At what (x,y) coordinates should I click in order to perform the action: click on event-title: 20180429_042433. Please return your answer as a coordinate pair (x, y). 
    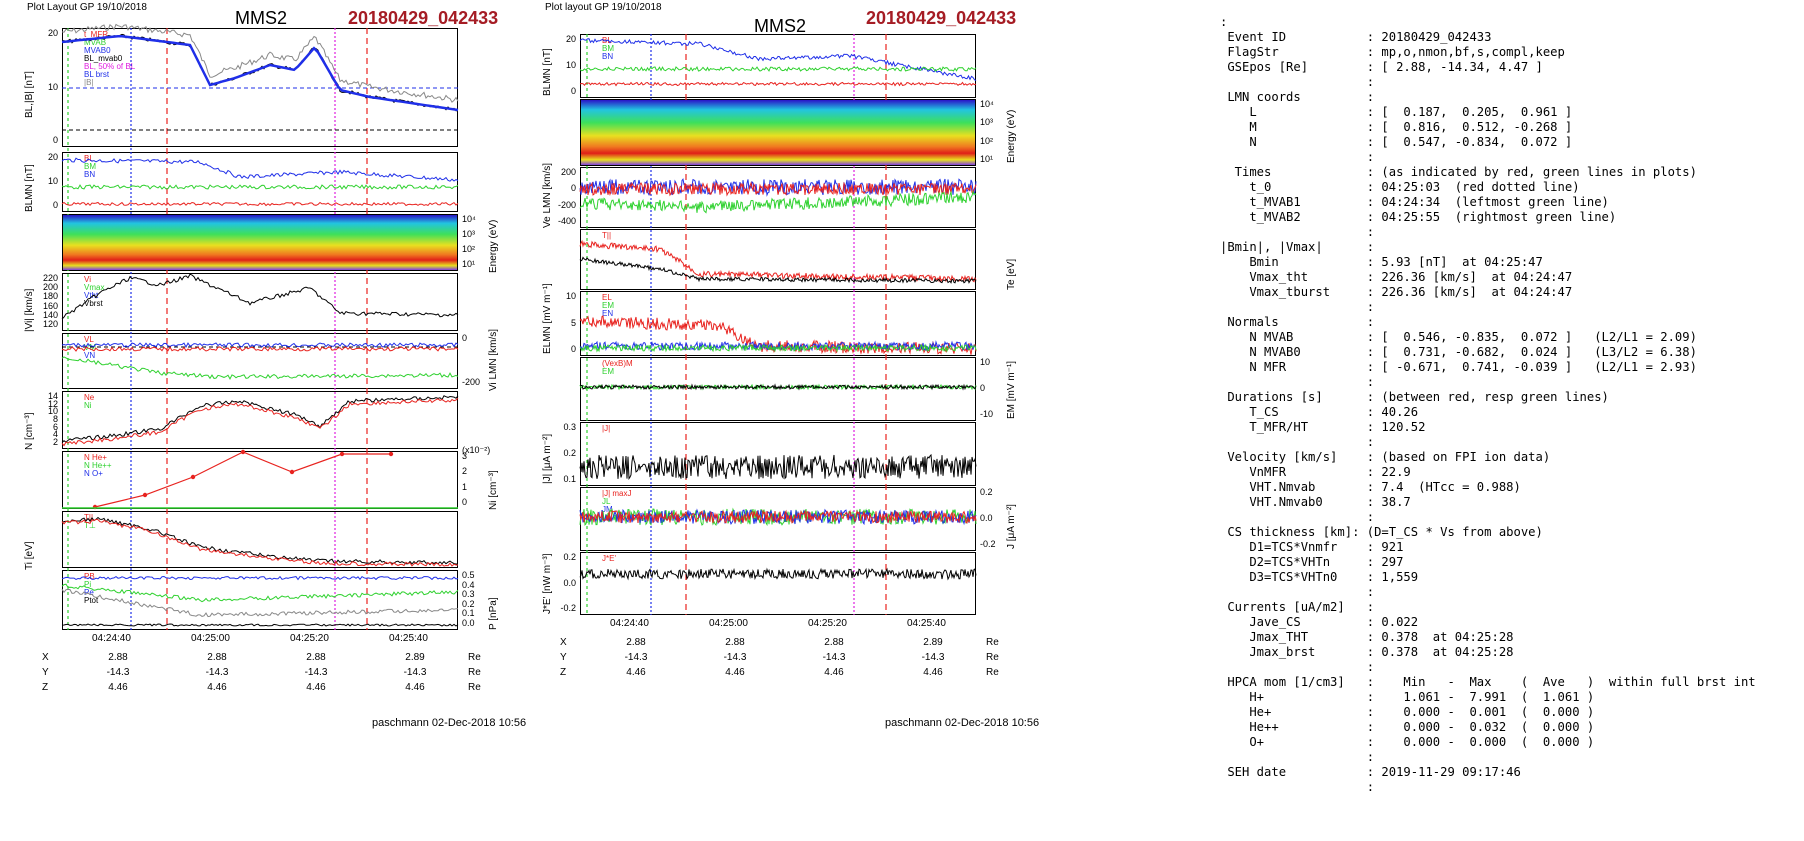
    Looking at the image, I should click on (423, 18).